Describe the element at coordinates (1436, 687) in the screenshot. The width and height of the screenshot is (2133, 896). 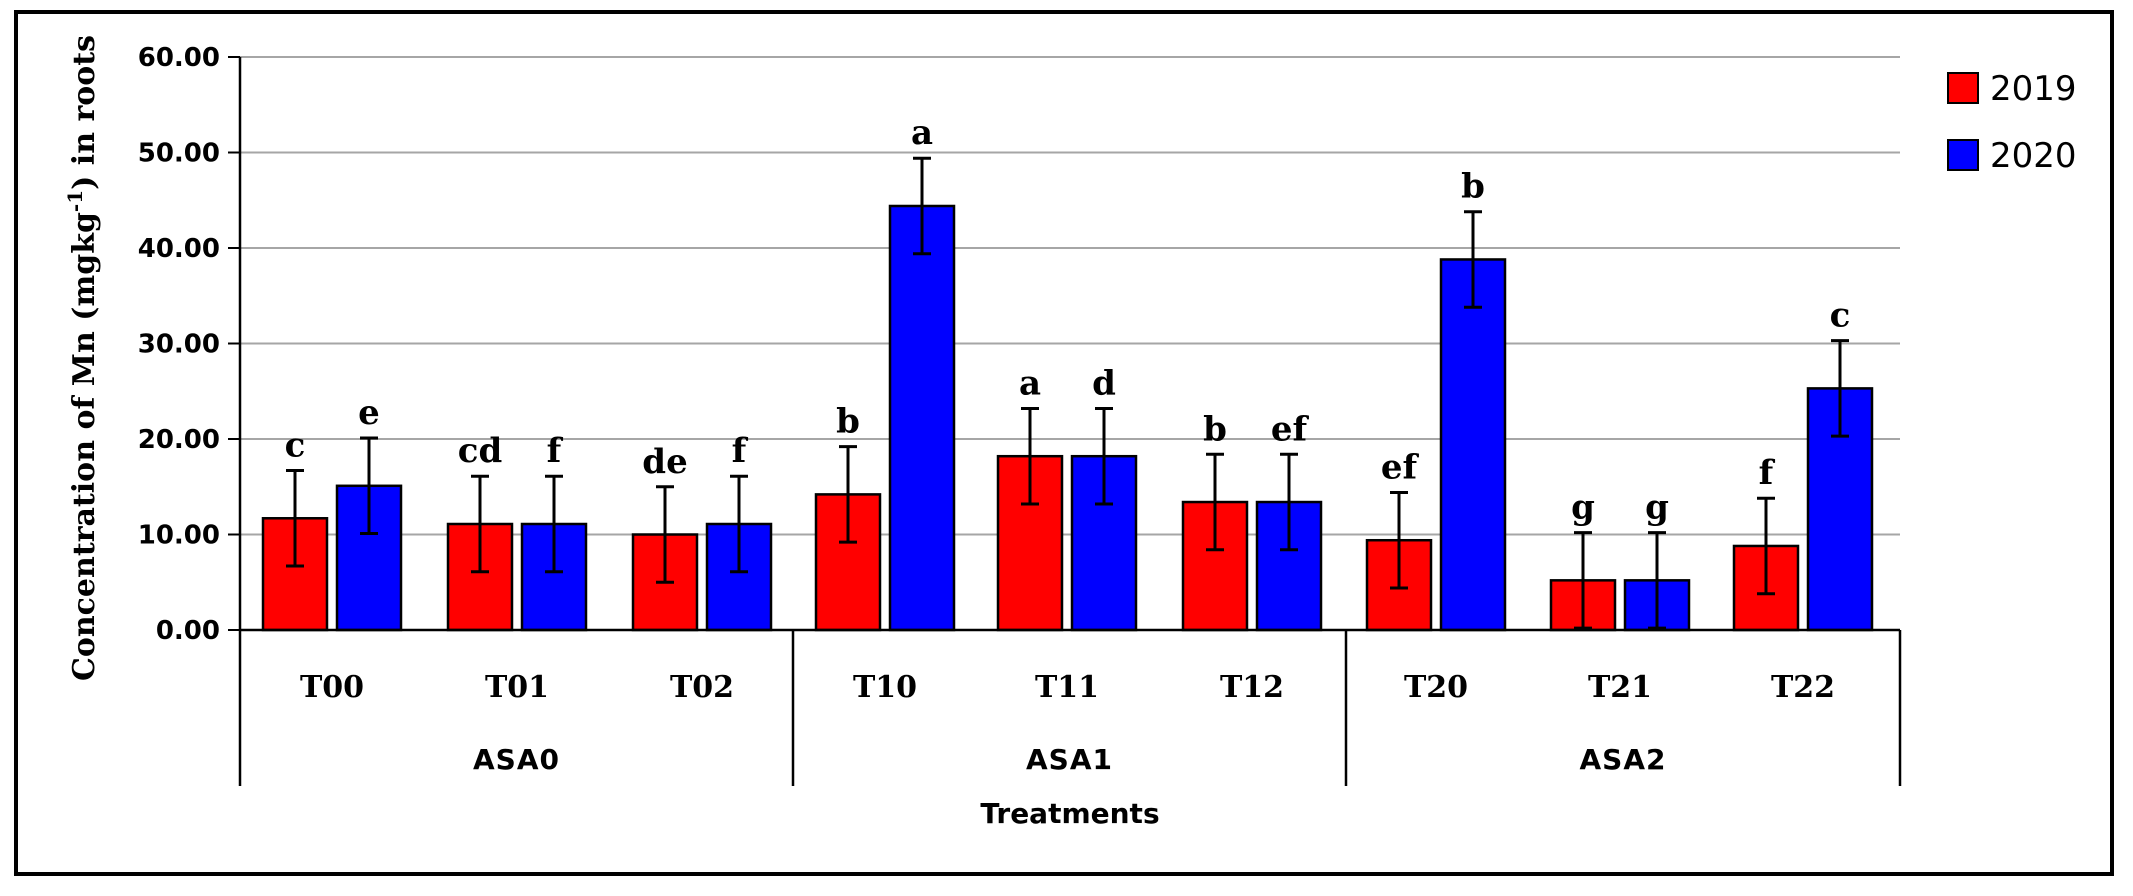
I see `x-tick-label-T20: T20` at that location.